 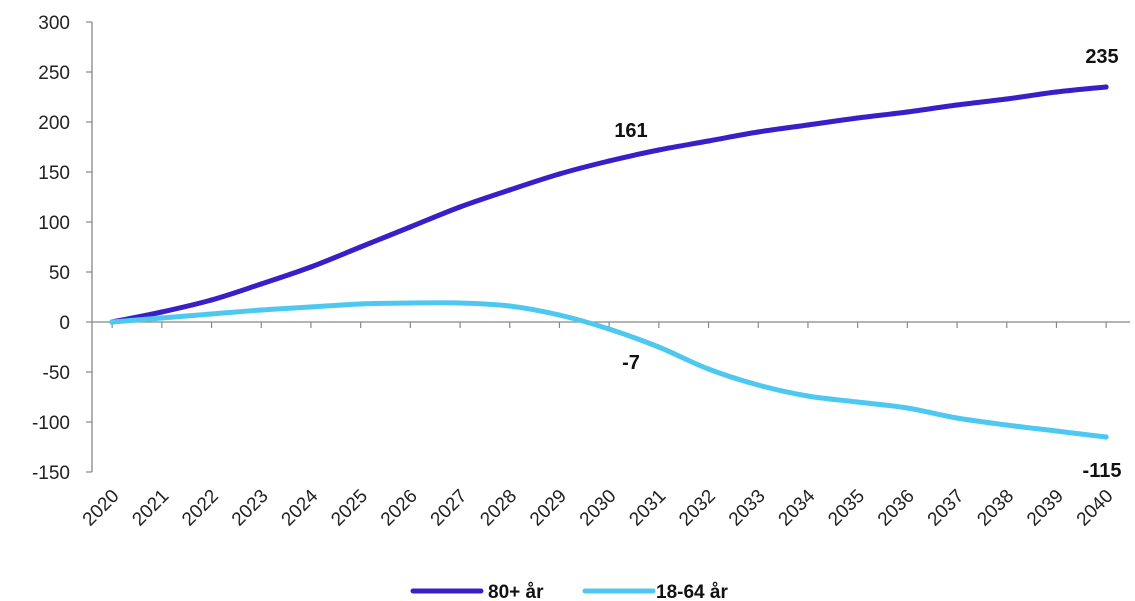 What do you see at coordinates (51, 473) in the screenshot?
I see `y-tick-label: -150` at bounding box center [51, 473].